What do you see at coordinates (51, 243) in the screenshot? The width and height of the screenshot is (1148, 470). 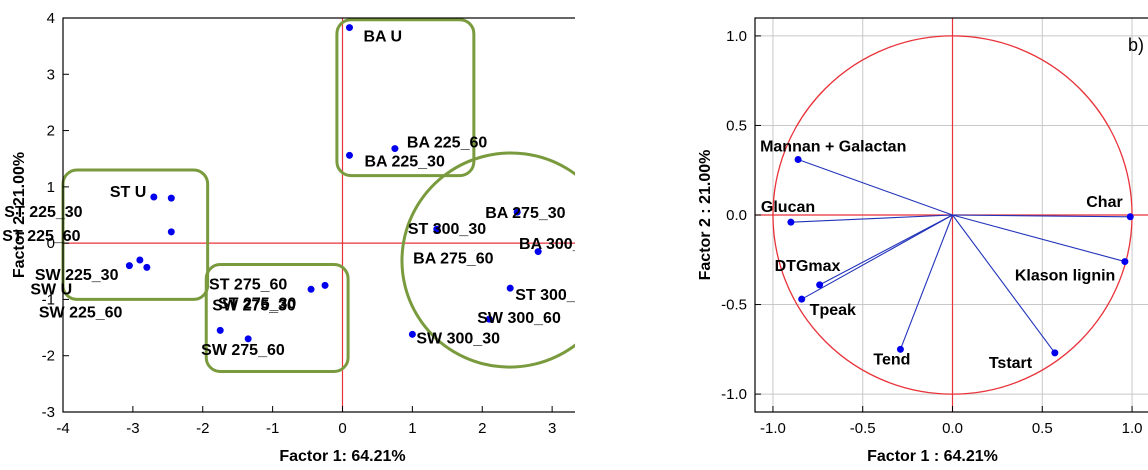 I see `y-tick-label: 0` at bounding box center [51, 243].